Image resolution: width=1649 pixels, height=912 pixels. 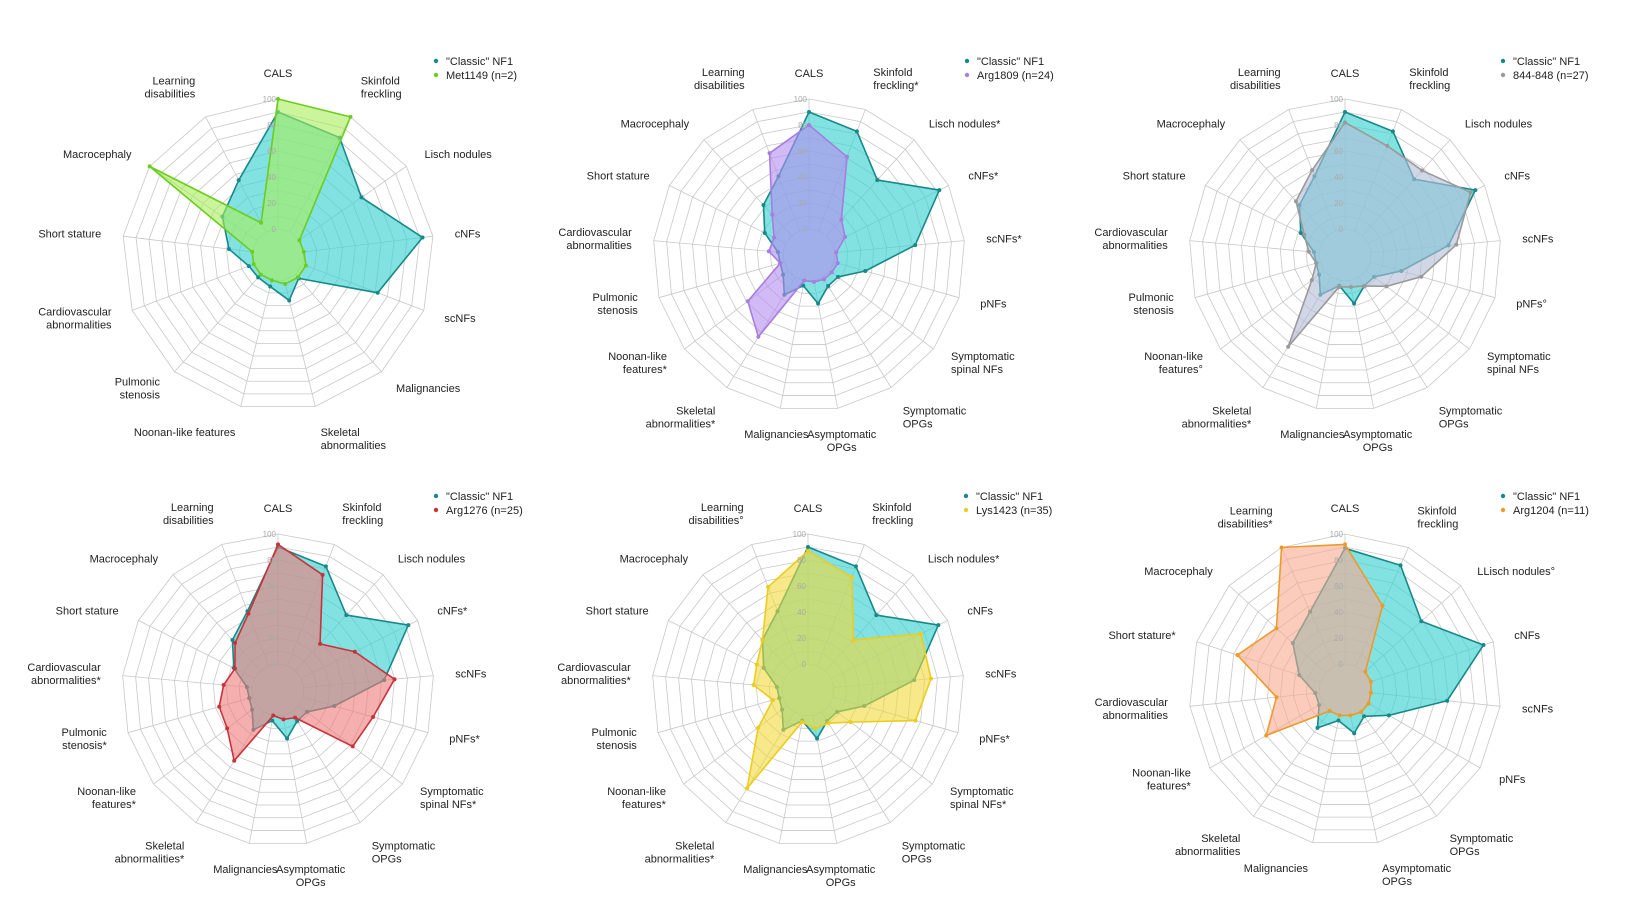 I want to click on axis-label: Pulmonic stenosis*, so click(x=85, y=739).